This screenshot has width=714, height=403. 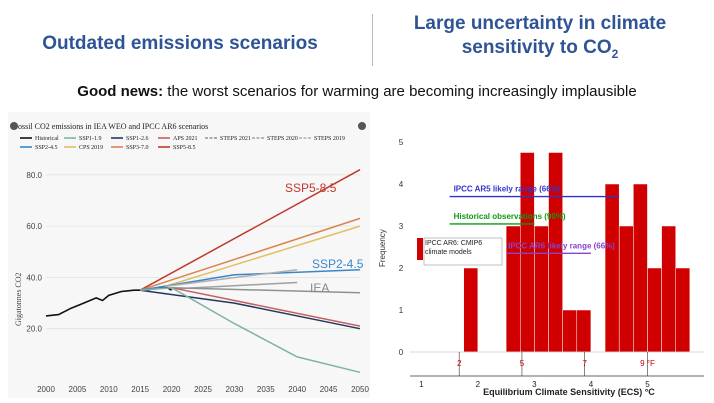 What do you see at coordinates (34, 175) in the screenshot?
I see `y-tick-label: 80.0` at bounding box center [34, 175].